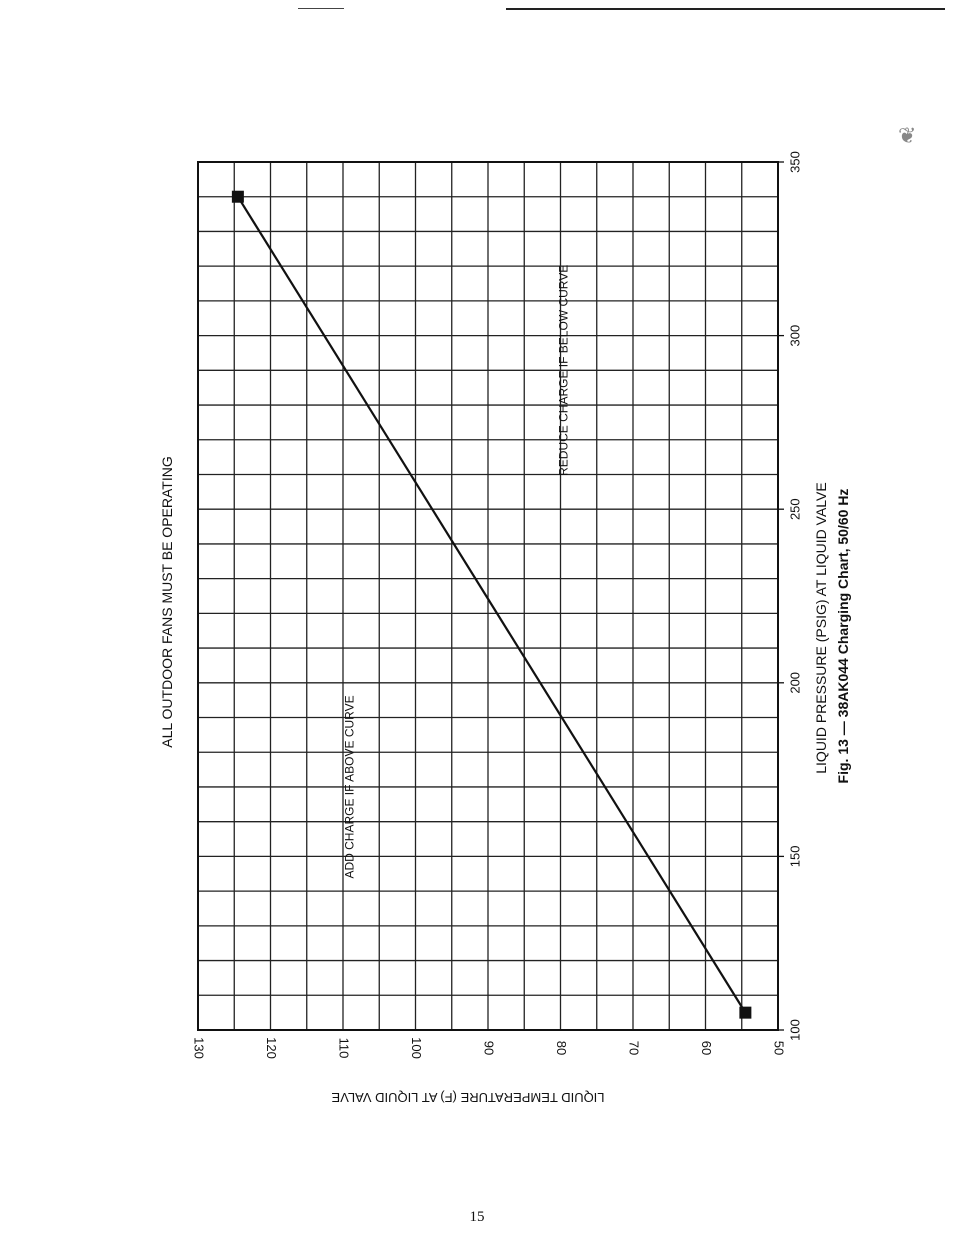 Image resolution: width=954 pixels, height=1235 pixels. I want to click on y-tick-label: 70, so click(634, 1048).